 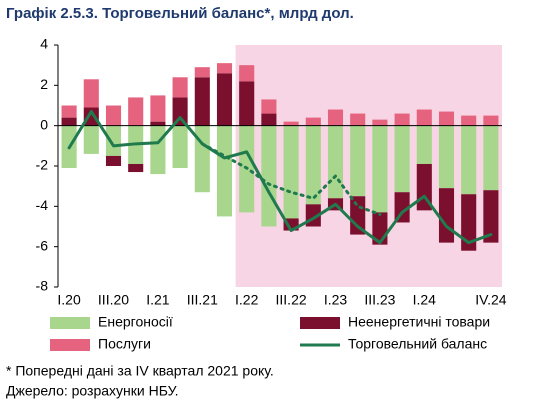 I want to click on y-tick-label: 4, so click(x=44, y=44).